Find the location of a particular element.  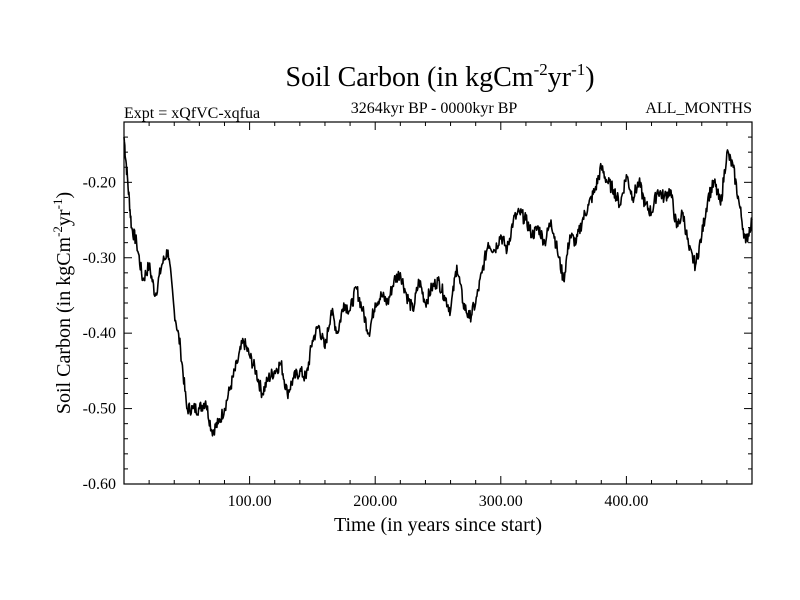

chart-title: Soil Carbon (in kgCm-2yr-1) is located at coordinates (439, 76).